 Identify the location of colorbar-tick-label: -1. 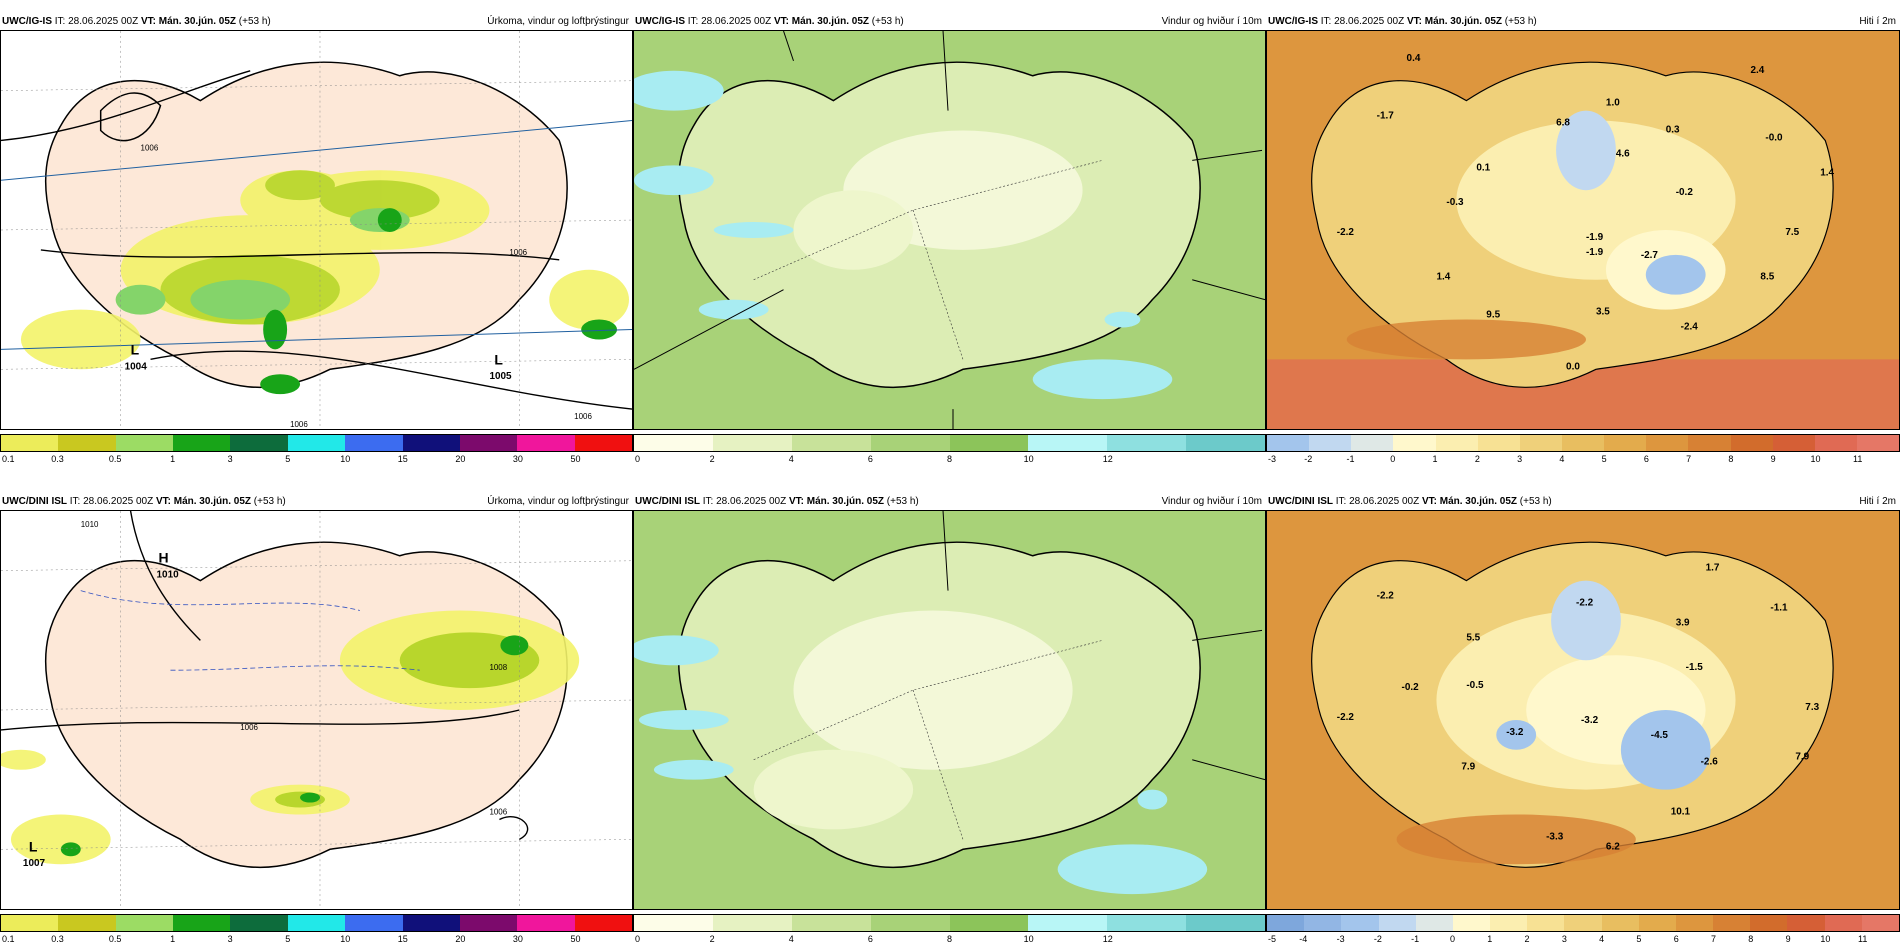
(1350, 459).